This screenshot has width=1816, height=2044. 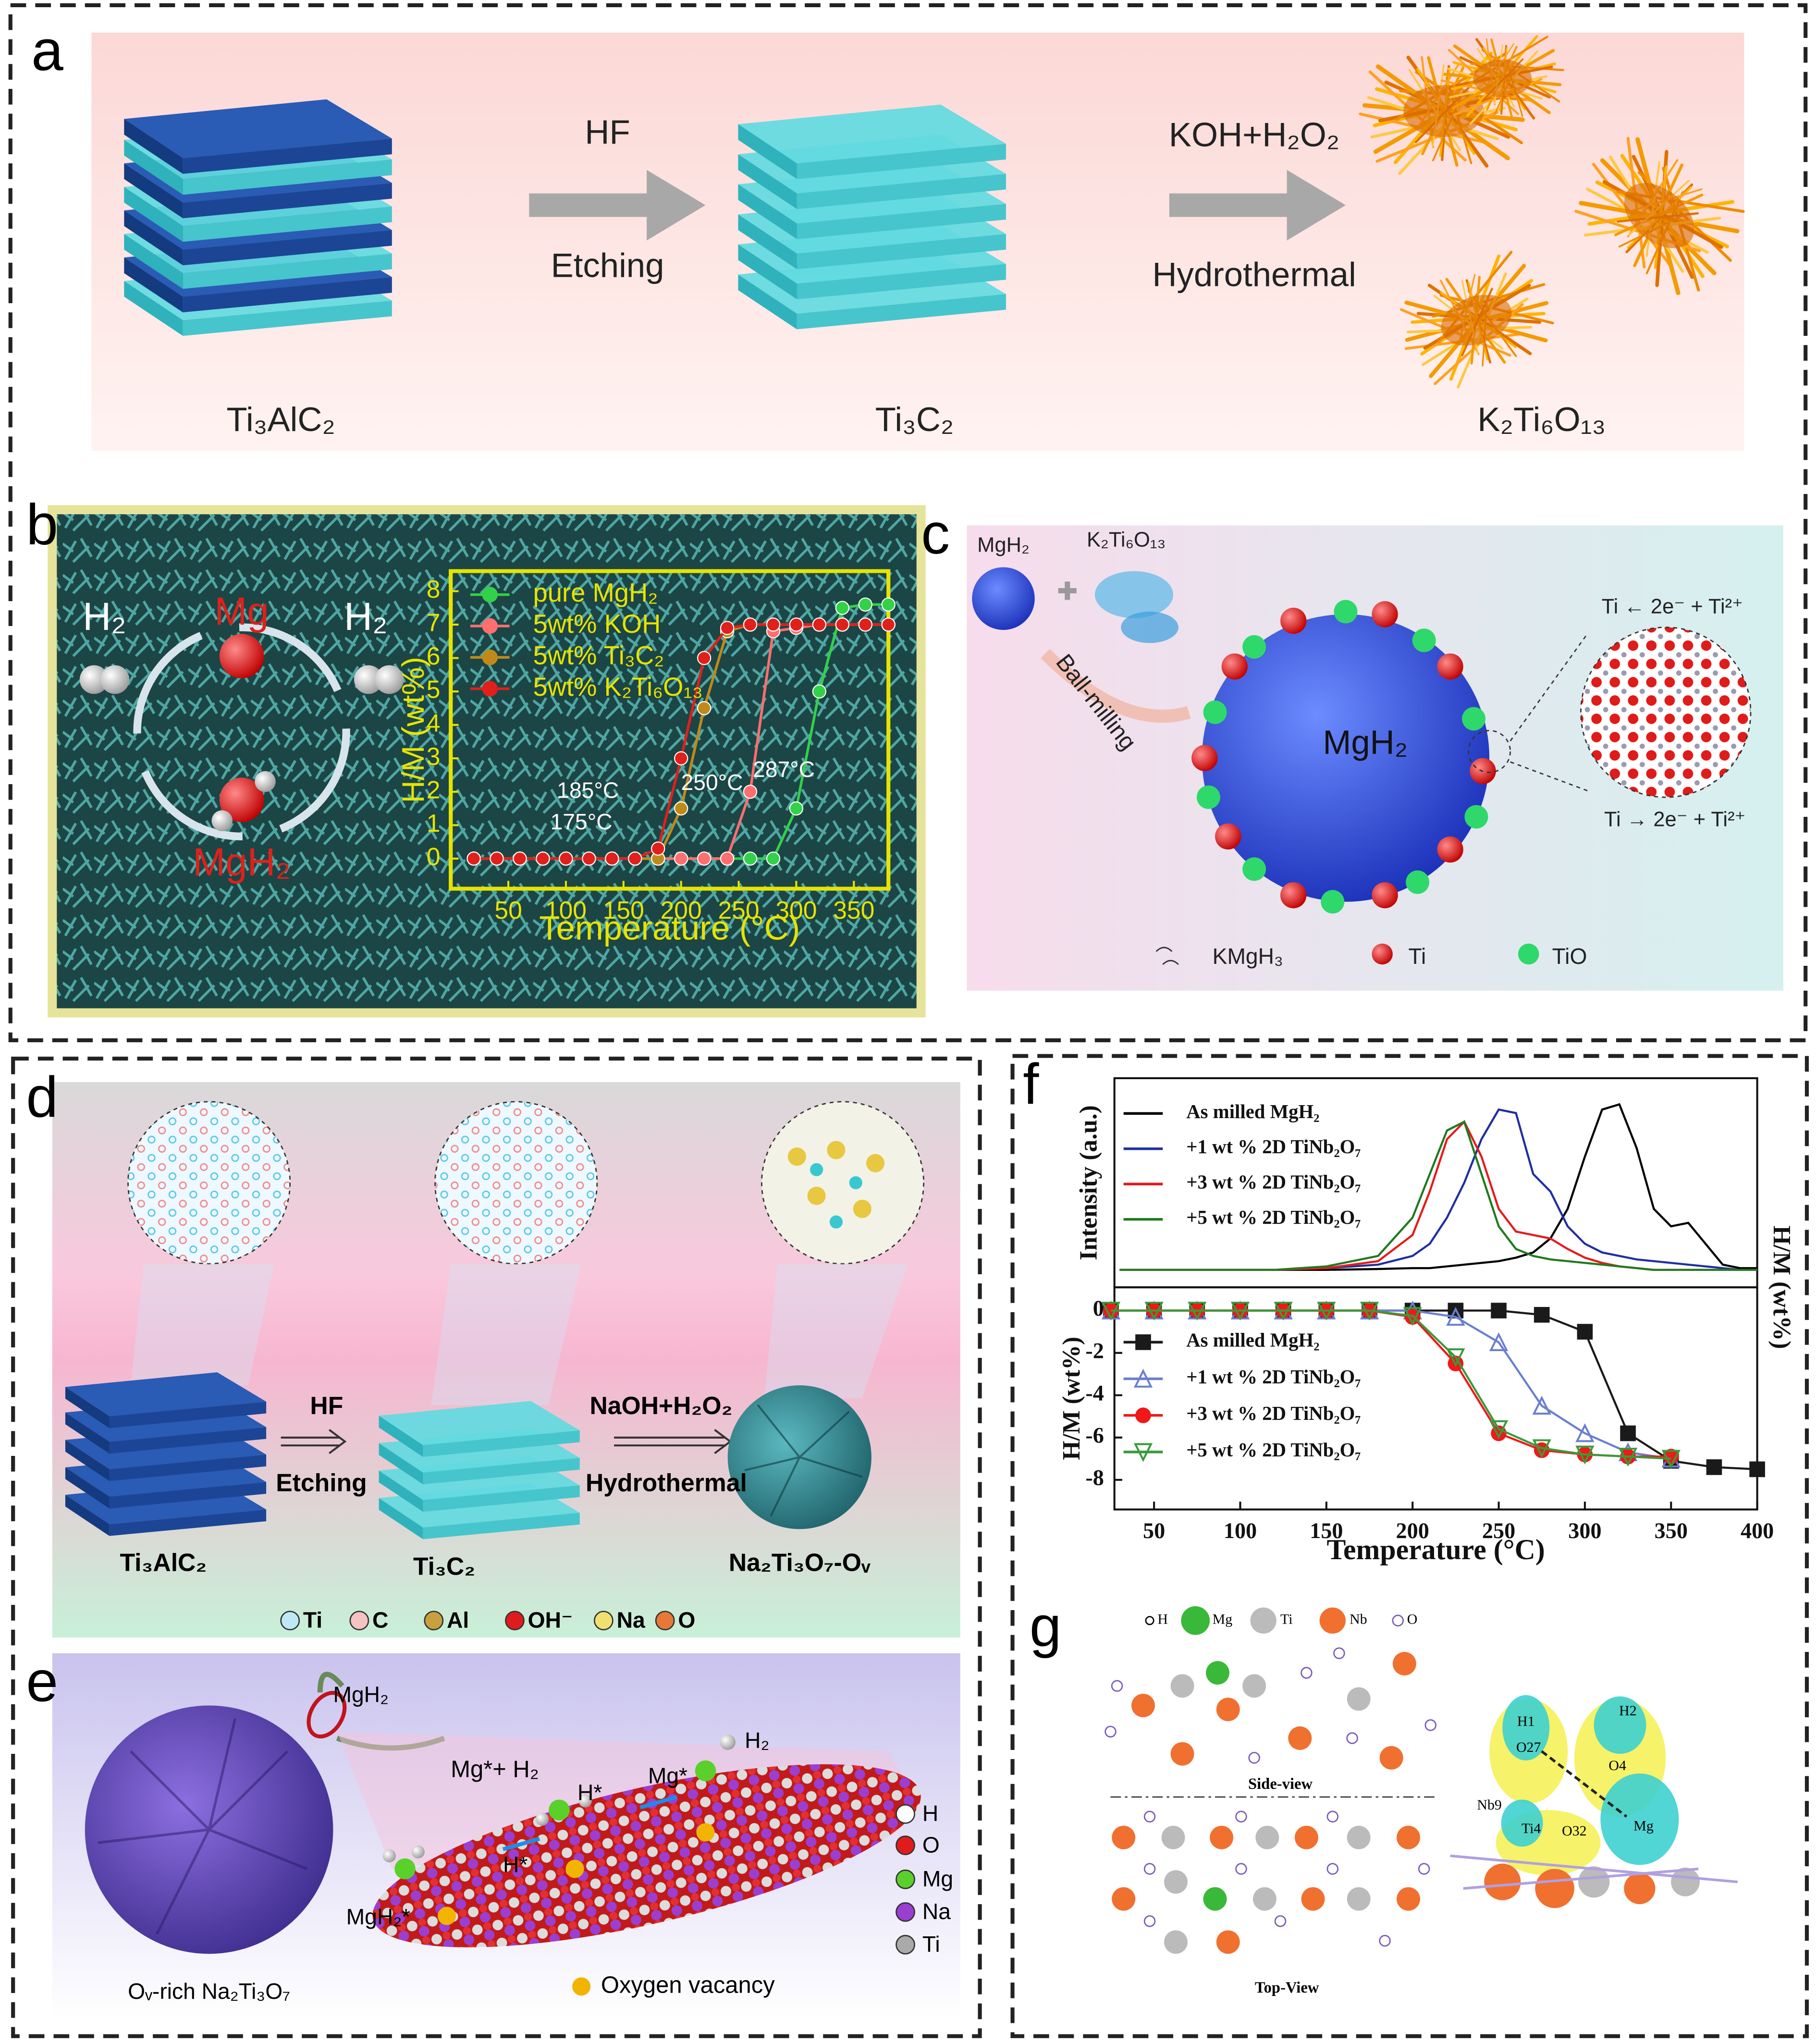 What do you see at coordinates (646, 1855) in the screenshot?
I see `surface` at bounding box center [646, 1855].